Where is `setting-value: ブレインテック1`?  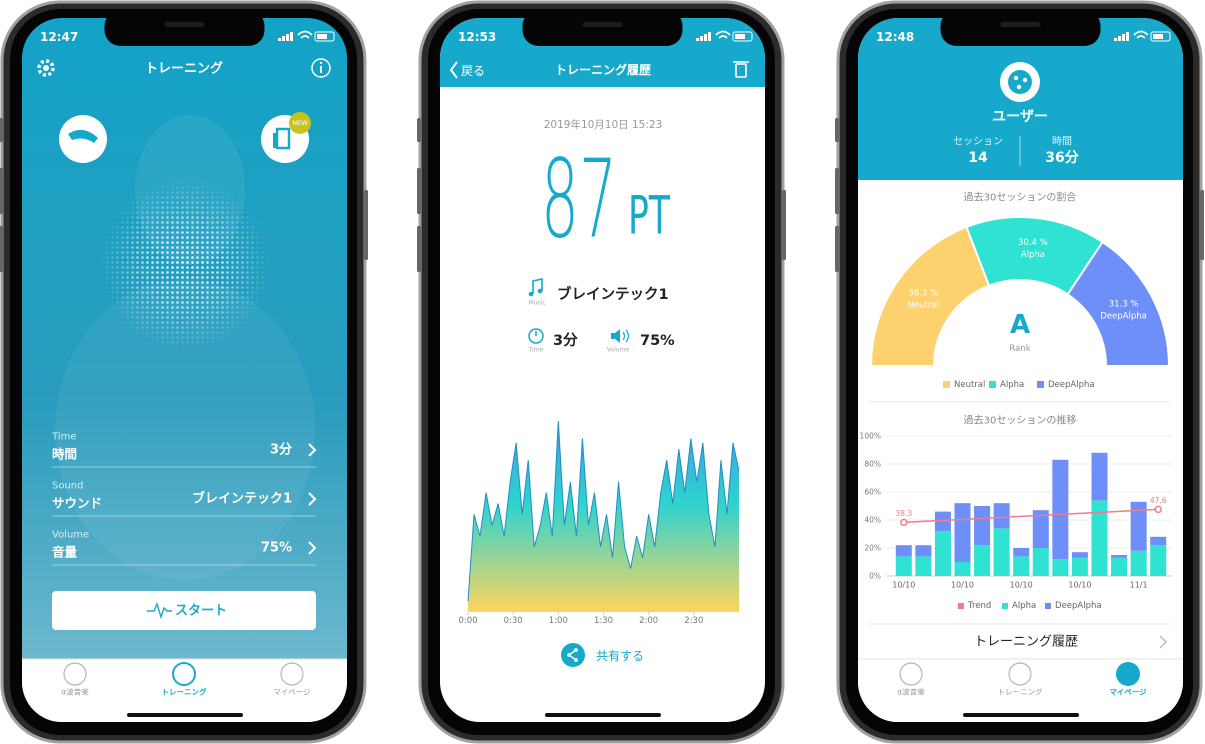
setting-value: ブレインテック1 is located at coordinates (242, 499).